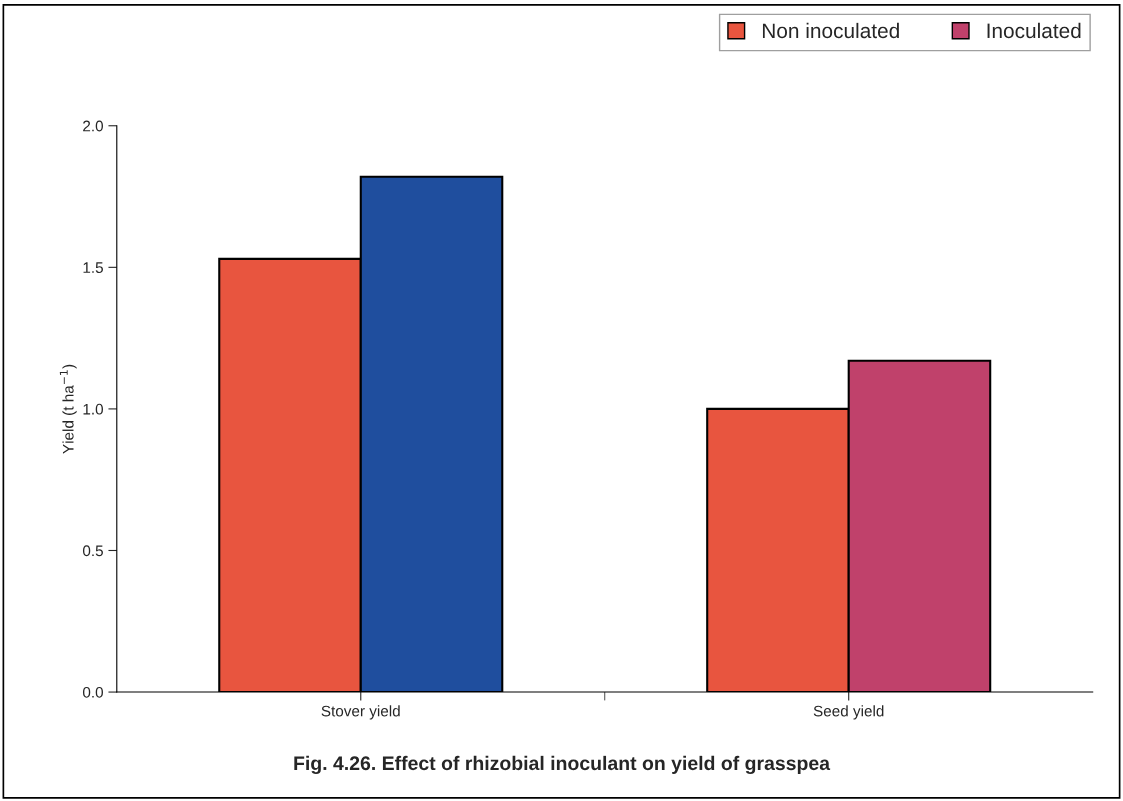 The image size is (1123, 801). What do you see at coordinates (360, 712) in the screenshot?
I see `x-tick-label: Stover yield` at bounding box center [360, 712].